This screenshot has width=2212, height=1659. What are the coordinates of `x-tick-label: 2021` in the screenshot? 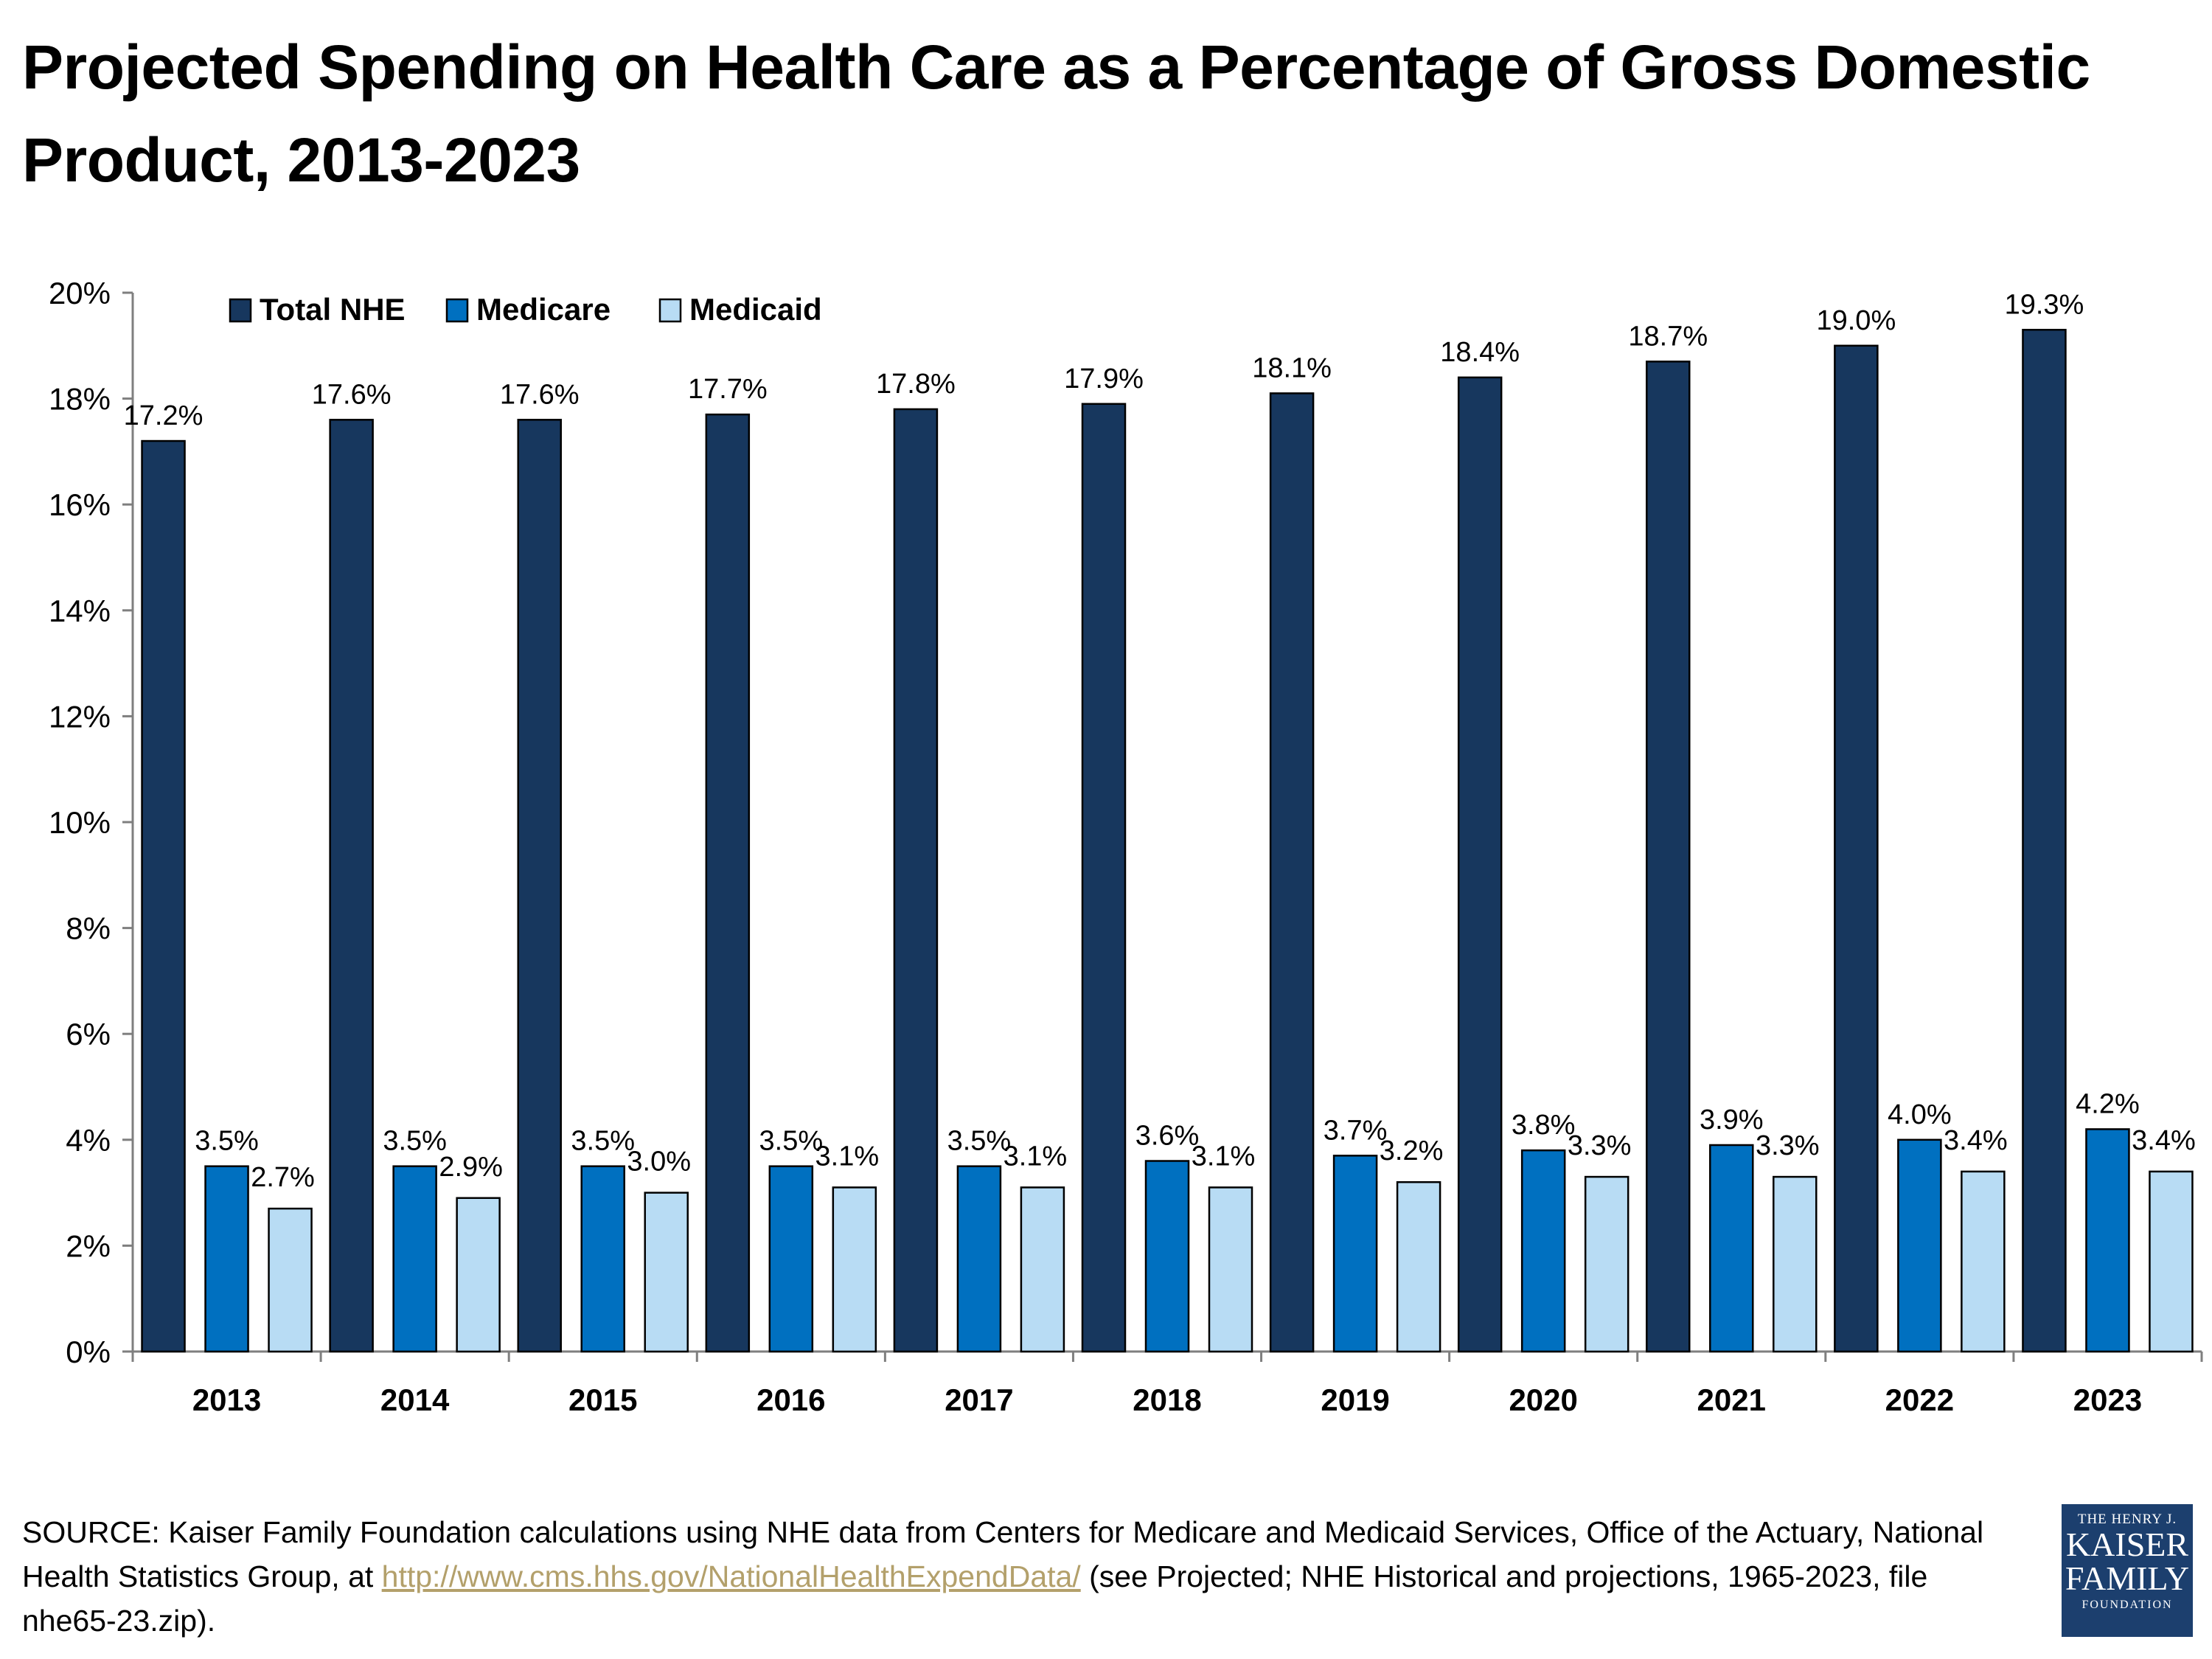 It's located at (1731, 1399).